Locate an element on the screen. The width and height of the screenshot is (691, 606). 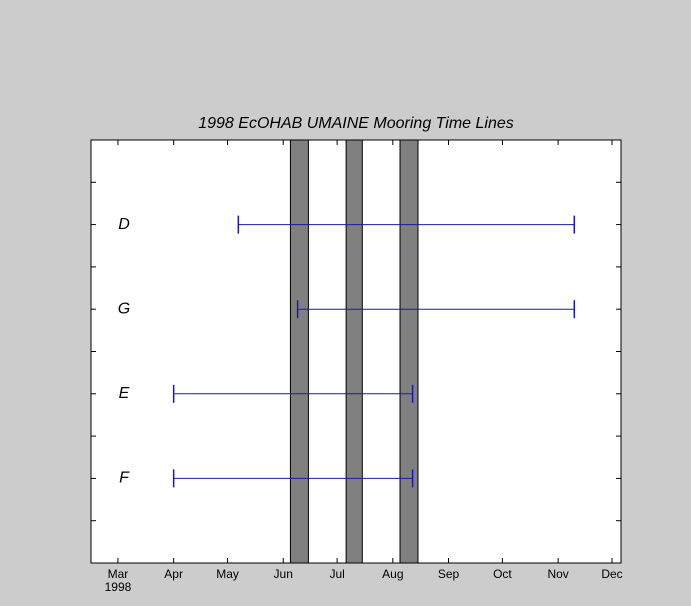
row-label: D is located at coordinates (124, 224).